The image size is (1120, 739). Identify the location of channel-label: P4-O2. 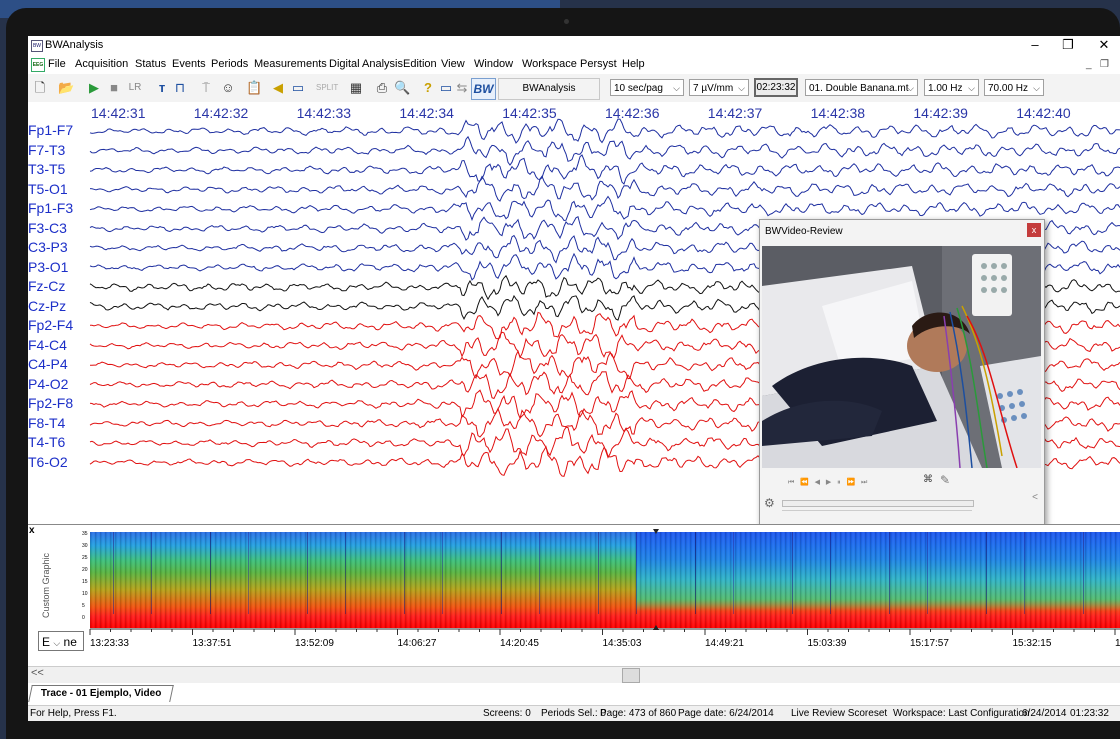
(48, 383).